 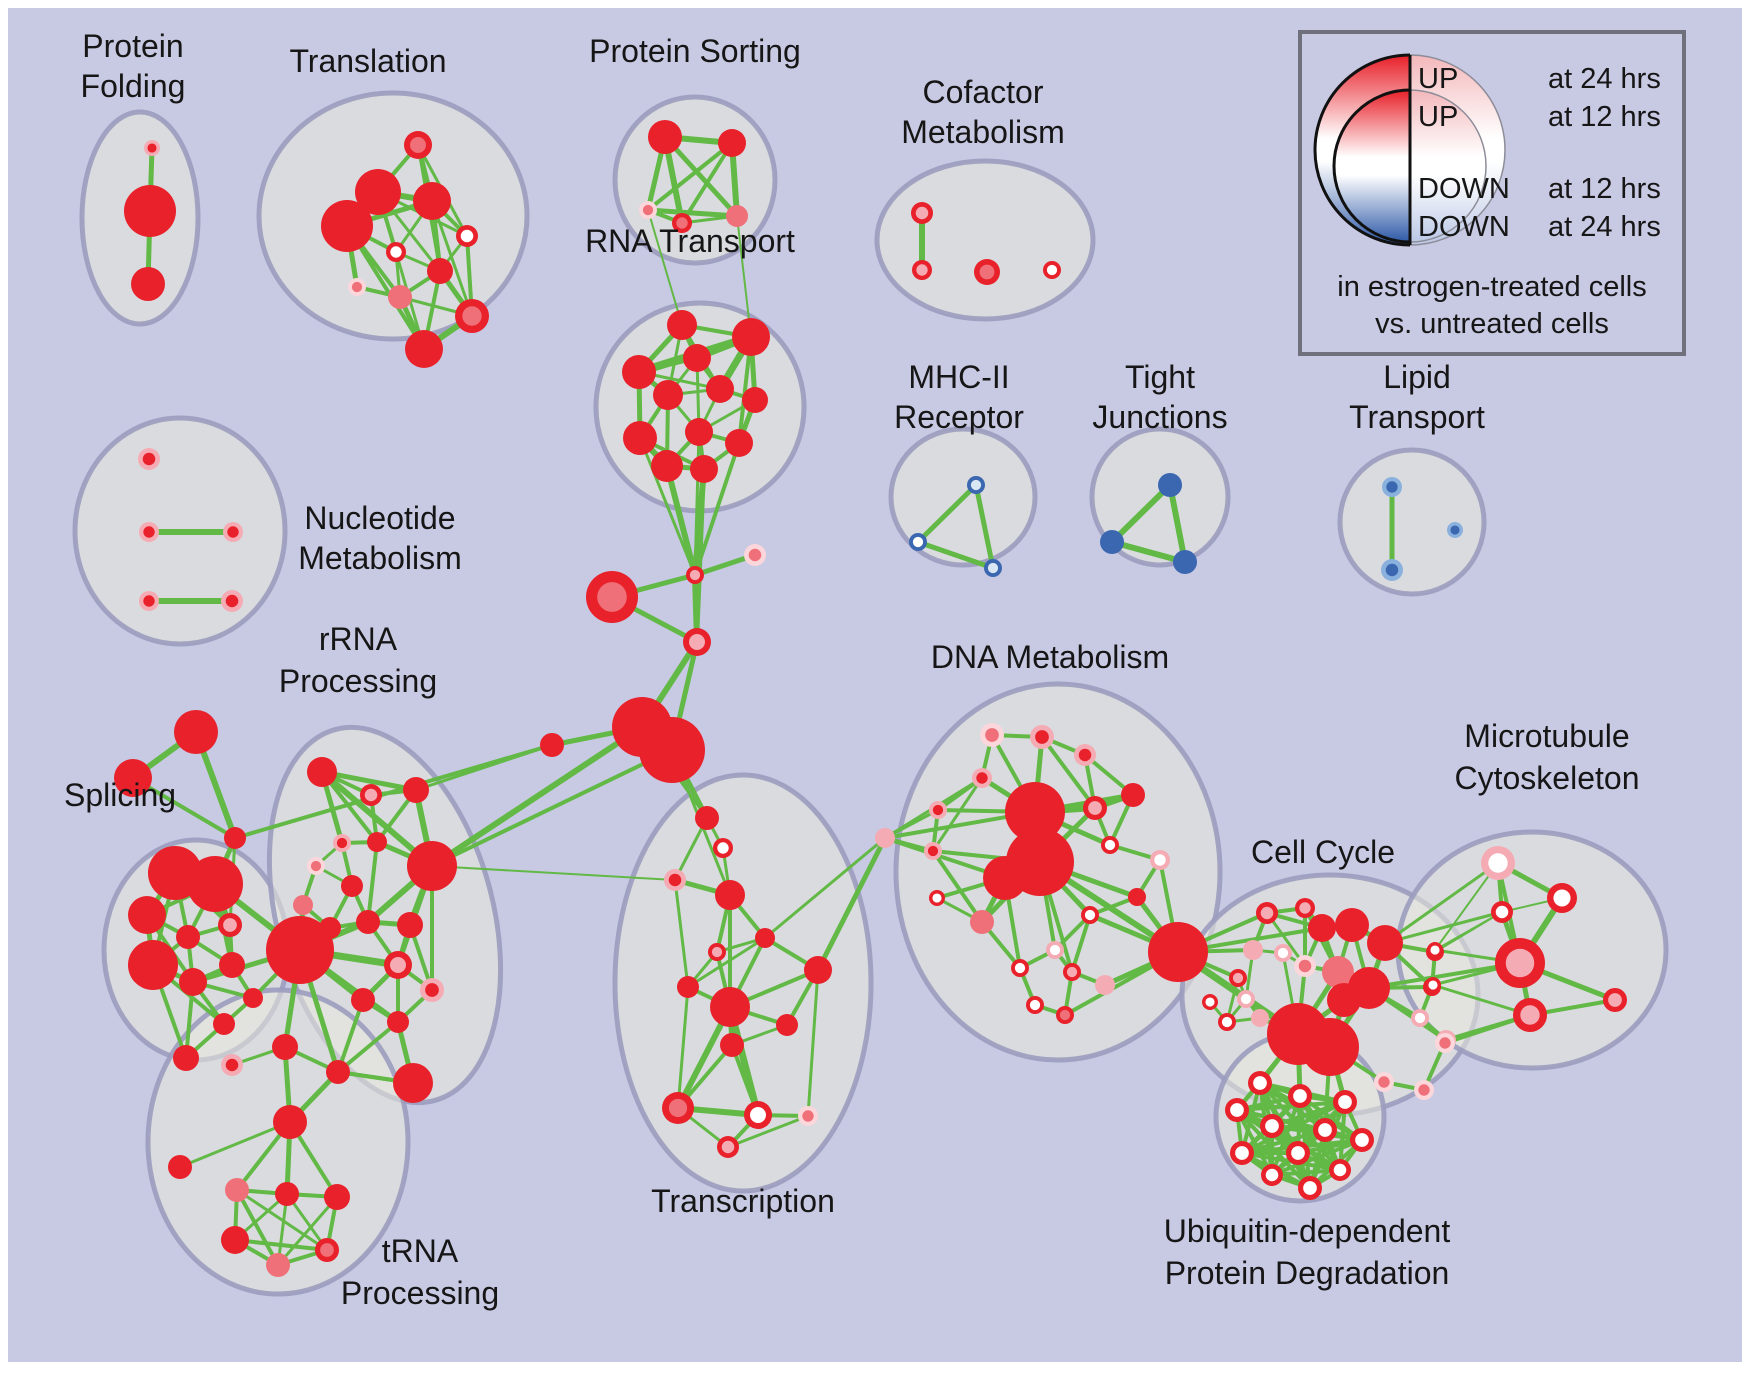 I want to click on cluster-ellipse-cofactor-metabolism, so click(x=985, y=240).